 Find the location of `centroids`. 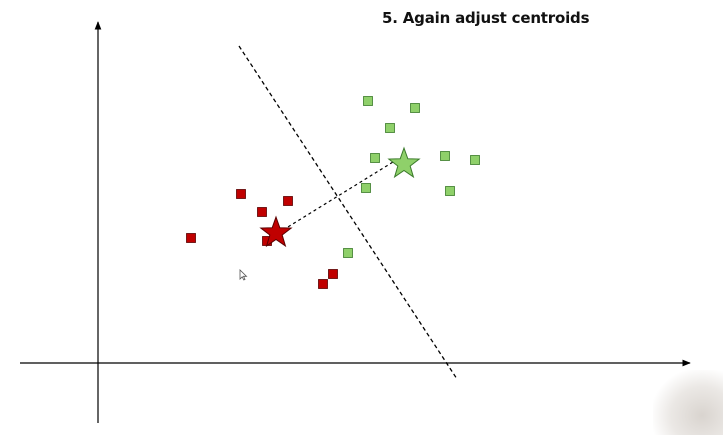

centroids is located at coordinates (340, 197).